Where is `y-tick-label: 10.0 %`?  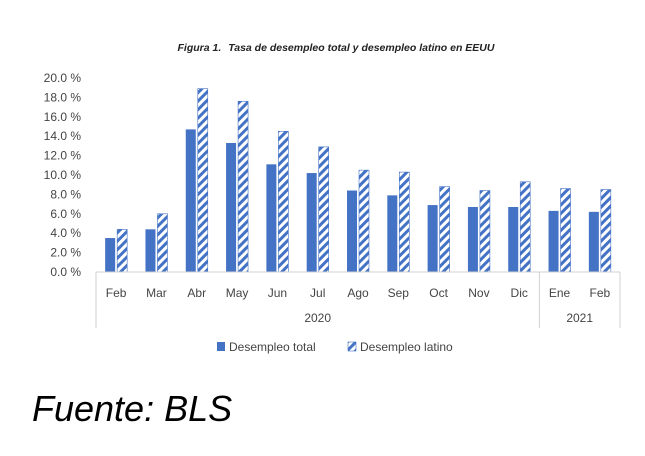 y-tick-label: 10.0 % is located at coordinates (63, 175).